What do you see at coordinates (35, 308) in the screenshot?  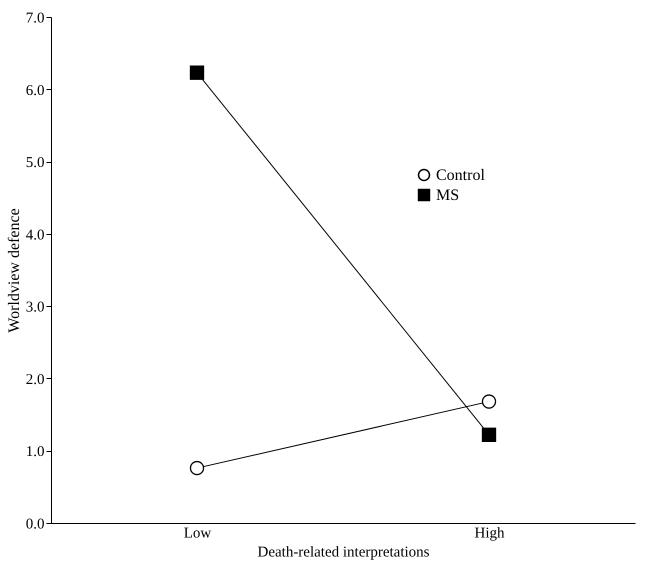 I see `y-tick-label: 3.0` at bounding box center [35, 308].